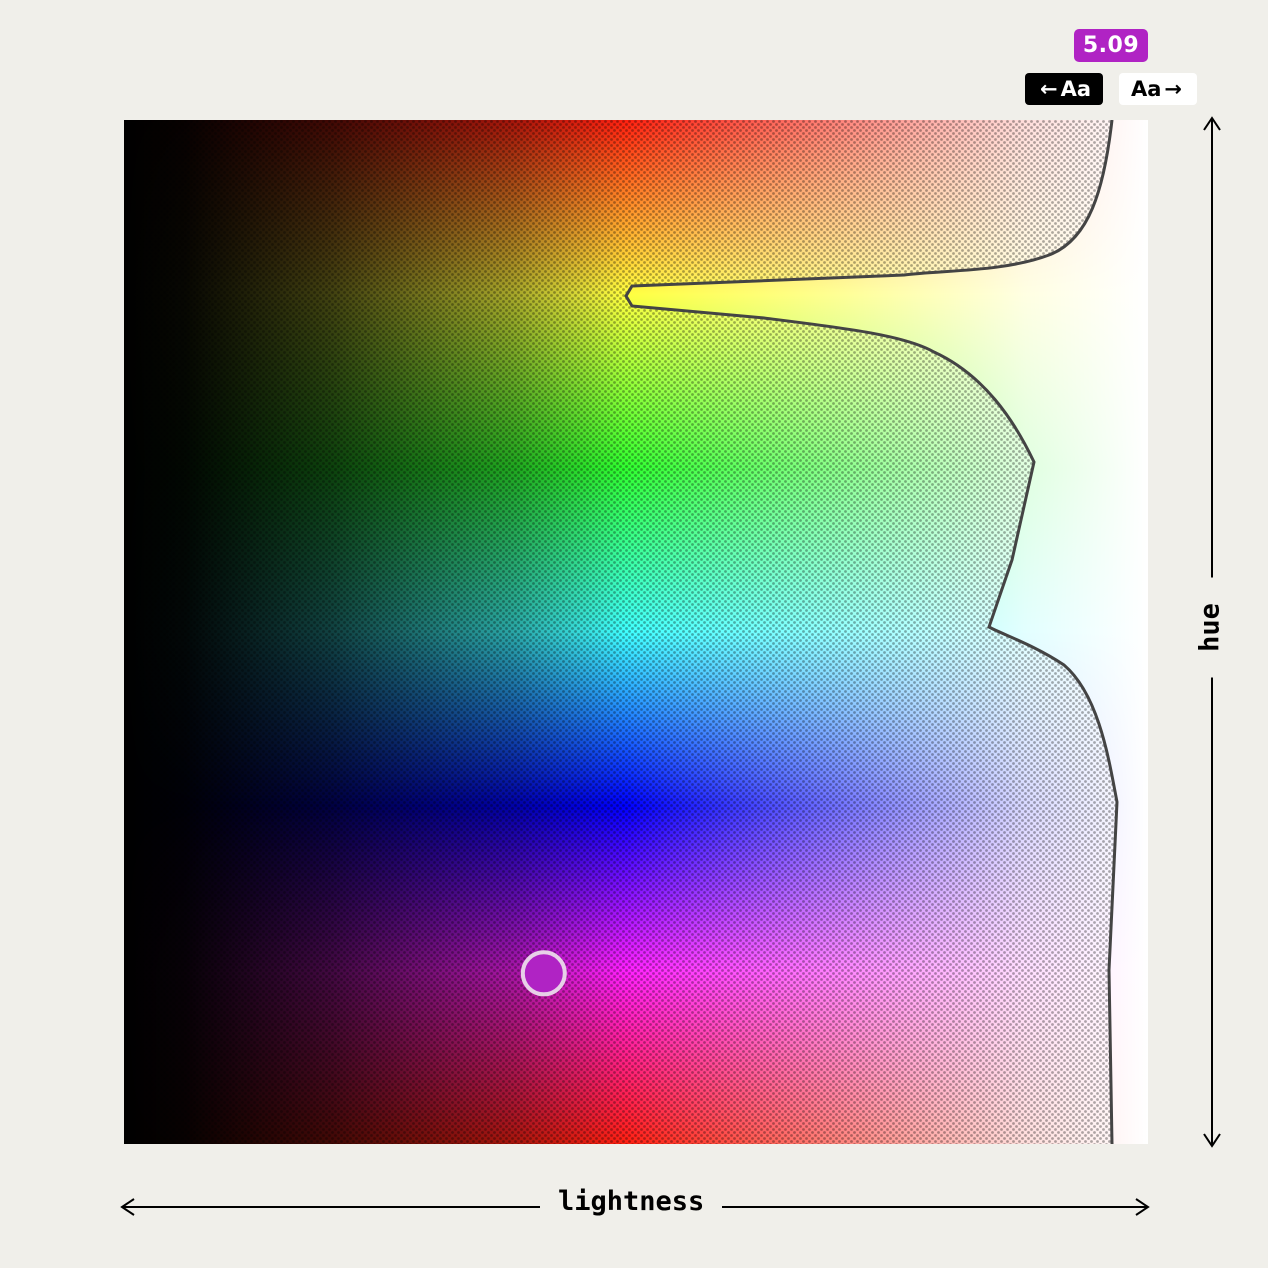 The image size is (1268, 1268). I want to click on dark-text-label: Aa, so click(1076, 89).